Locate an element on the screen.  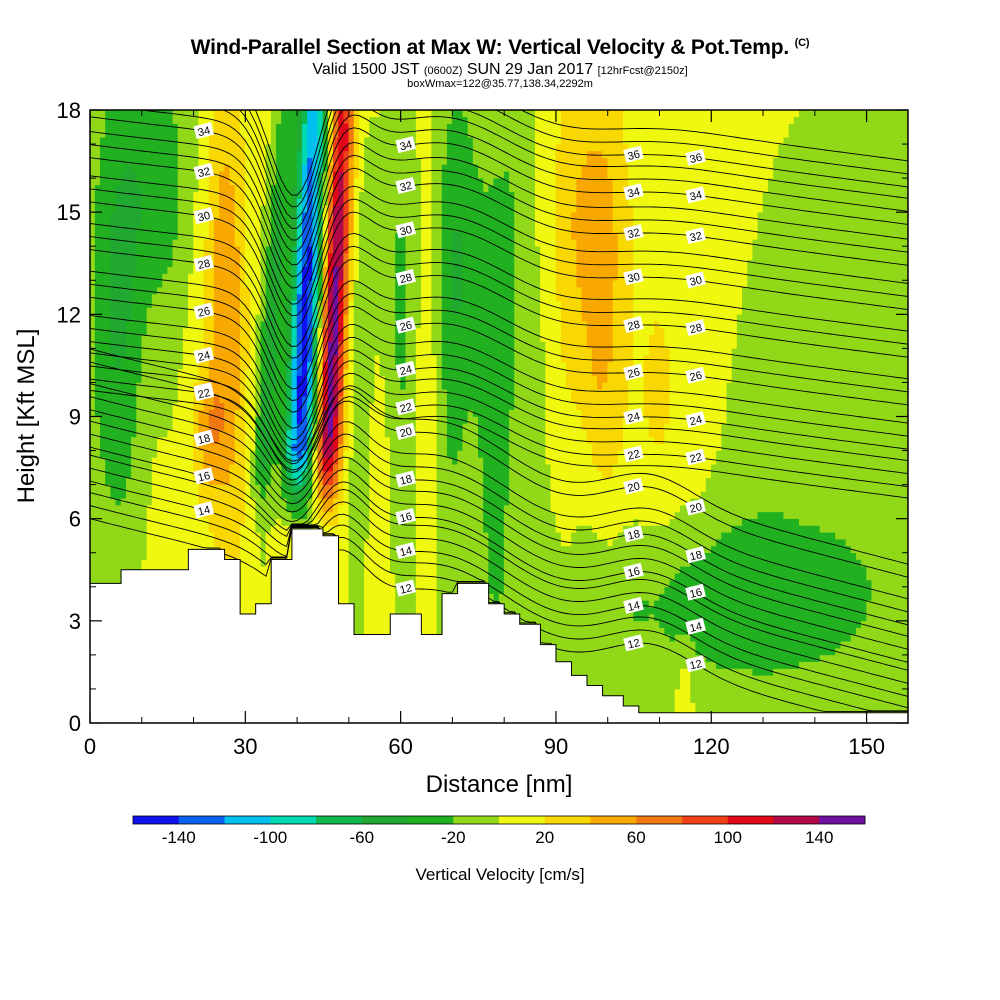
colorbar-tick-label: 140 is located at coordinates (819, 837).